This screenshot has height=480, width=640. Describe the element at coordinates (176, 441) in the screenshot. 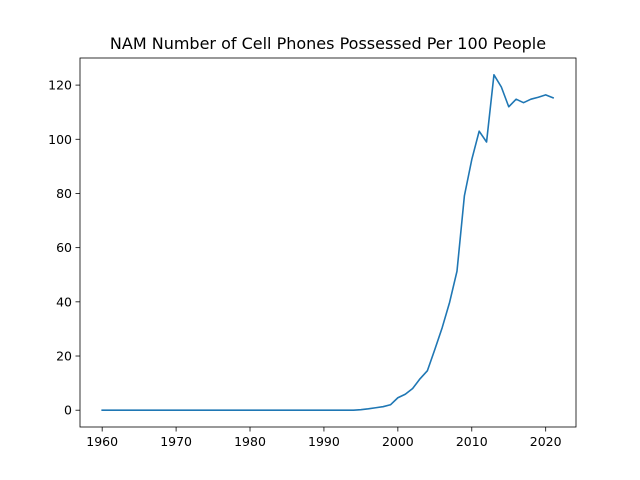

I see `x-tick-label: 1970` at that location.